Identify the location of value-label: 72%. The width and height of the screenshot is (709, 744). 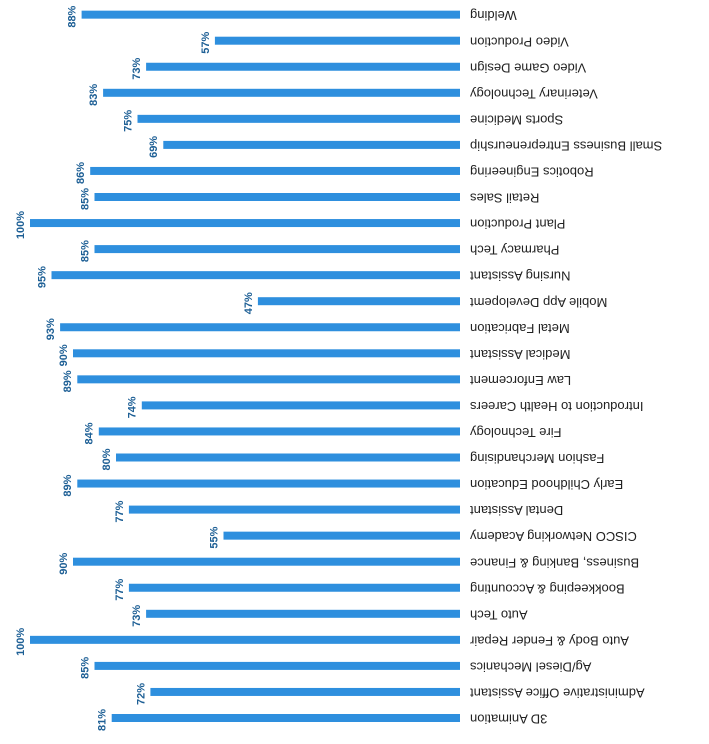
(141, 694).